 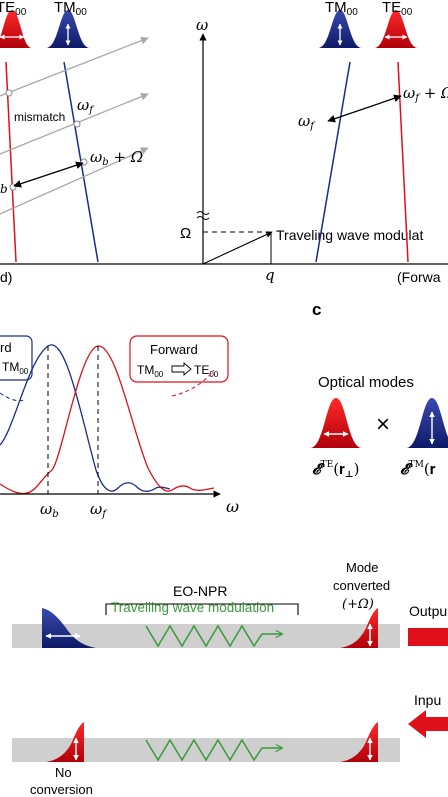 What do you see at coordinates (427, 700) in the screenshot?
I see `input-label: Inpu` at bounding box center [427, 700].